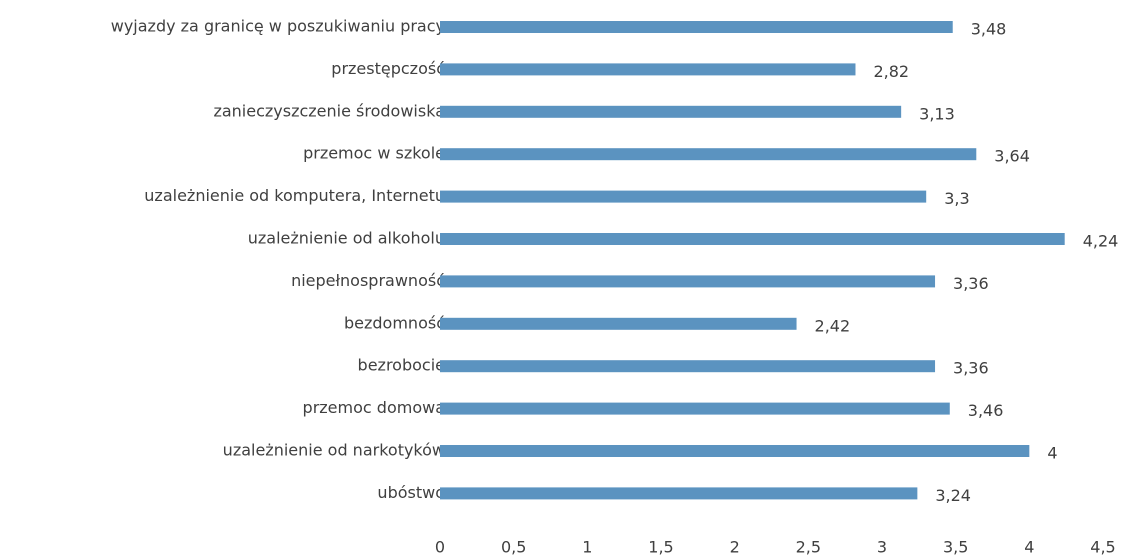 The height and width of the screenshot is (557, 1126). What do you see at coordinates (956, 198) in the screenshot?
I see `data-label: 3,3` at bounding box center [956, 198].